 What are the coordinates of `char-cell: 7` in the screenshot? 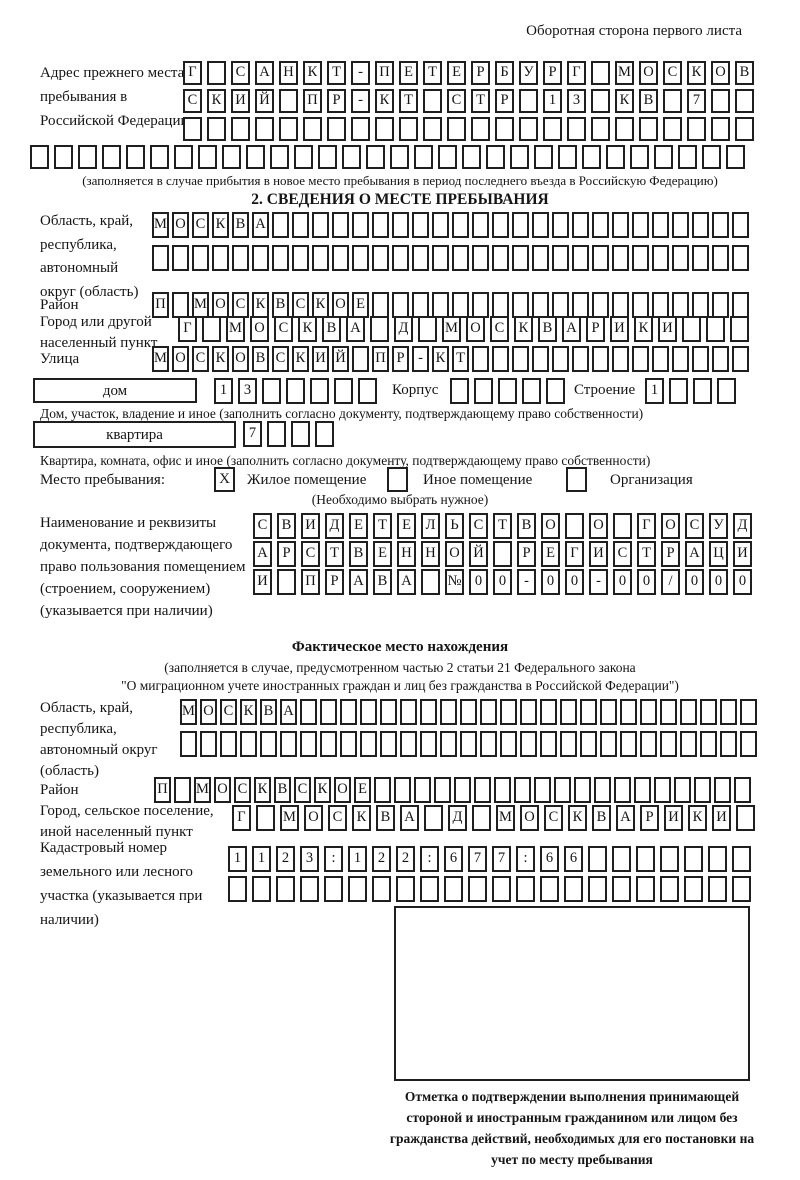 It's located at (252, 434).